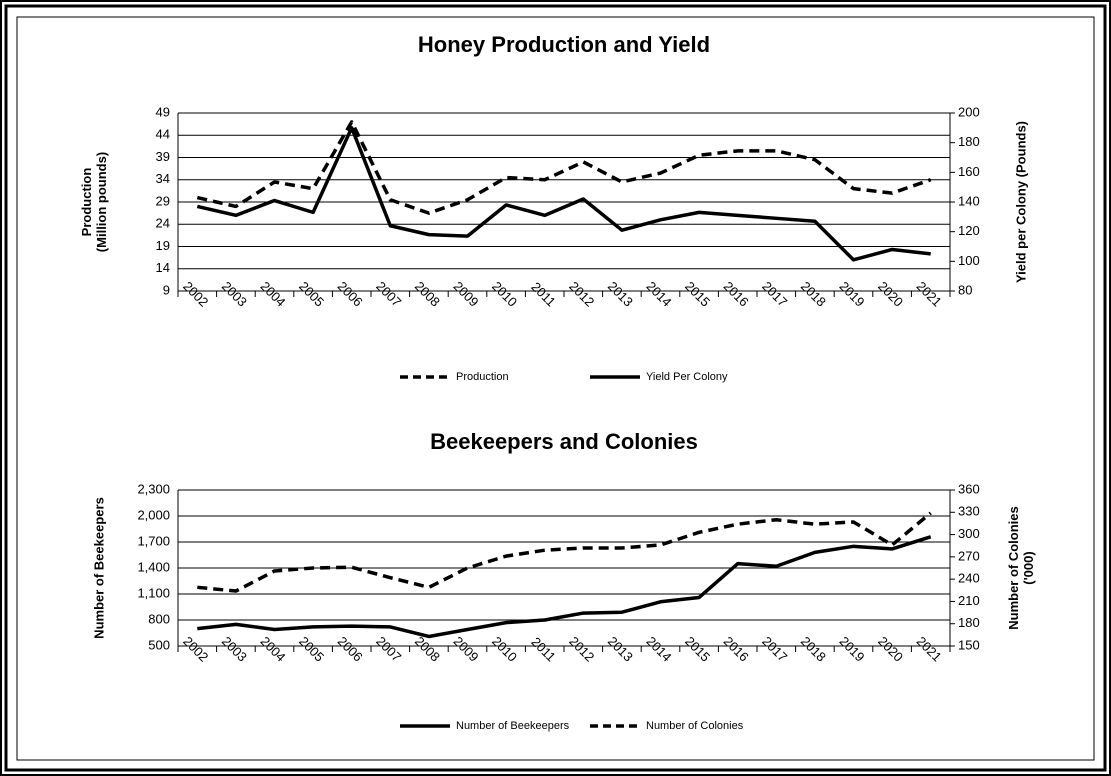 The image size is (1111, 776). What do you see at coordinates (163, 200) in the screenshot?
I see `y-tick-label: 29` at bounding box center [163, 200].